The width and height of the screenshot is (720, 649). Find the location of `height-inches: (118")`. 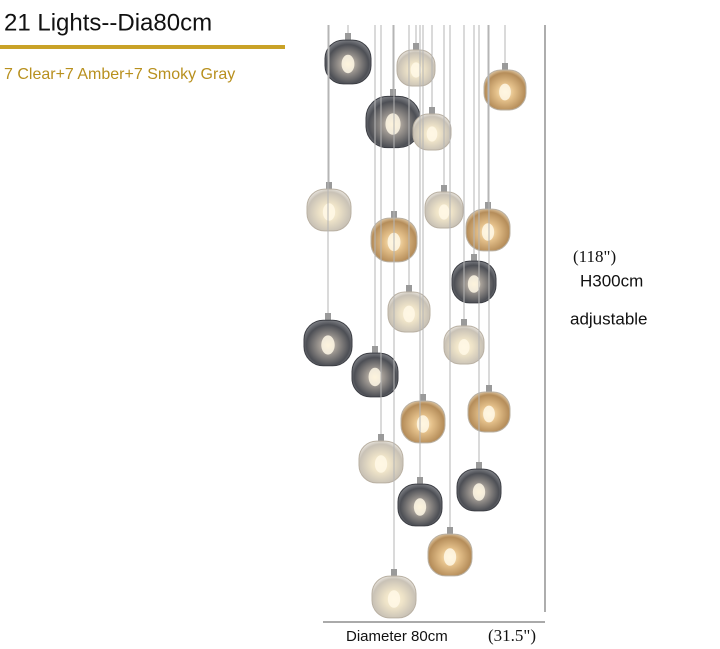

height-inches: (118") is located at coordinates (594, 256).